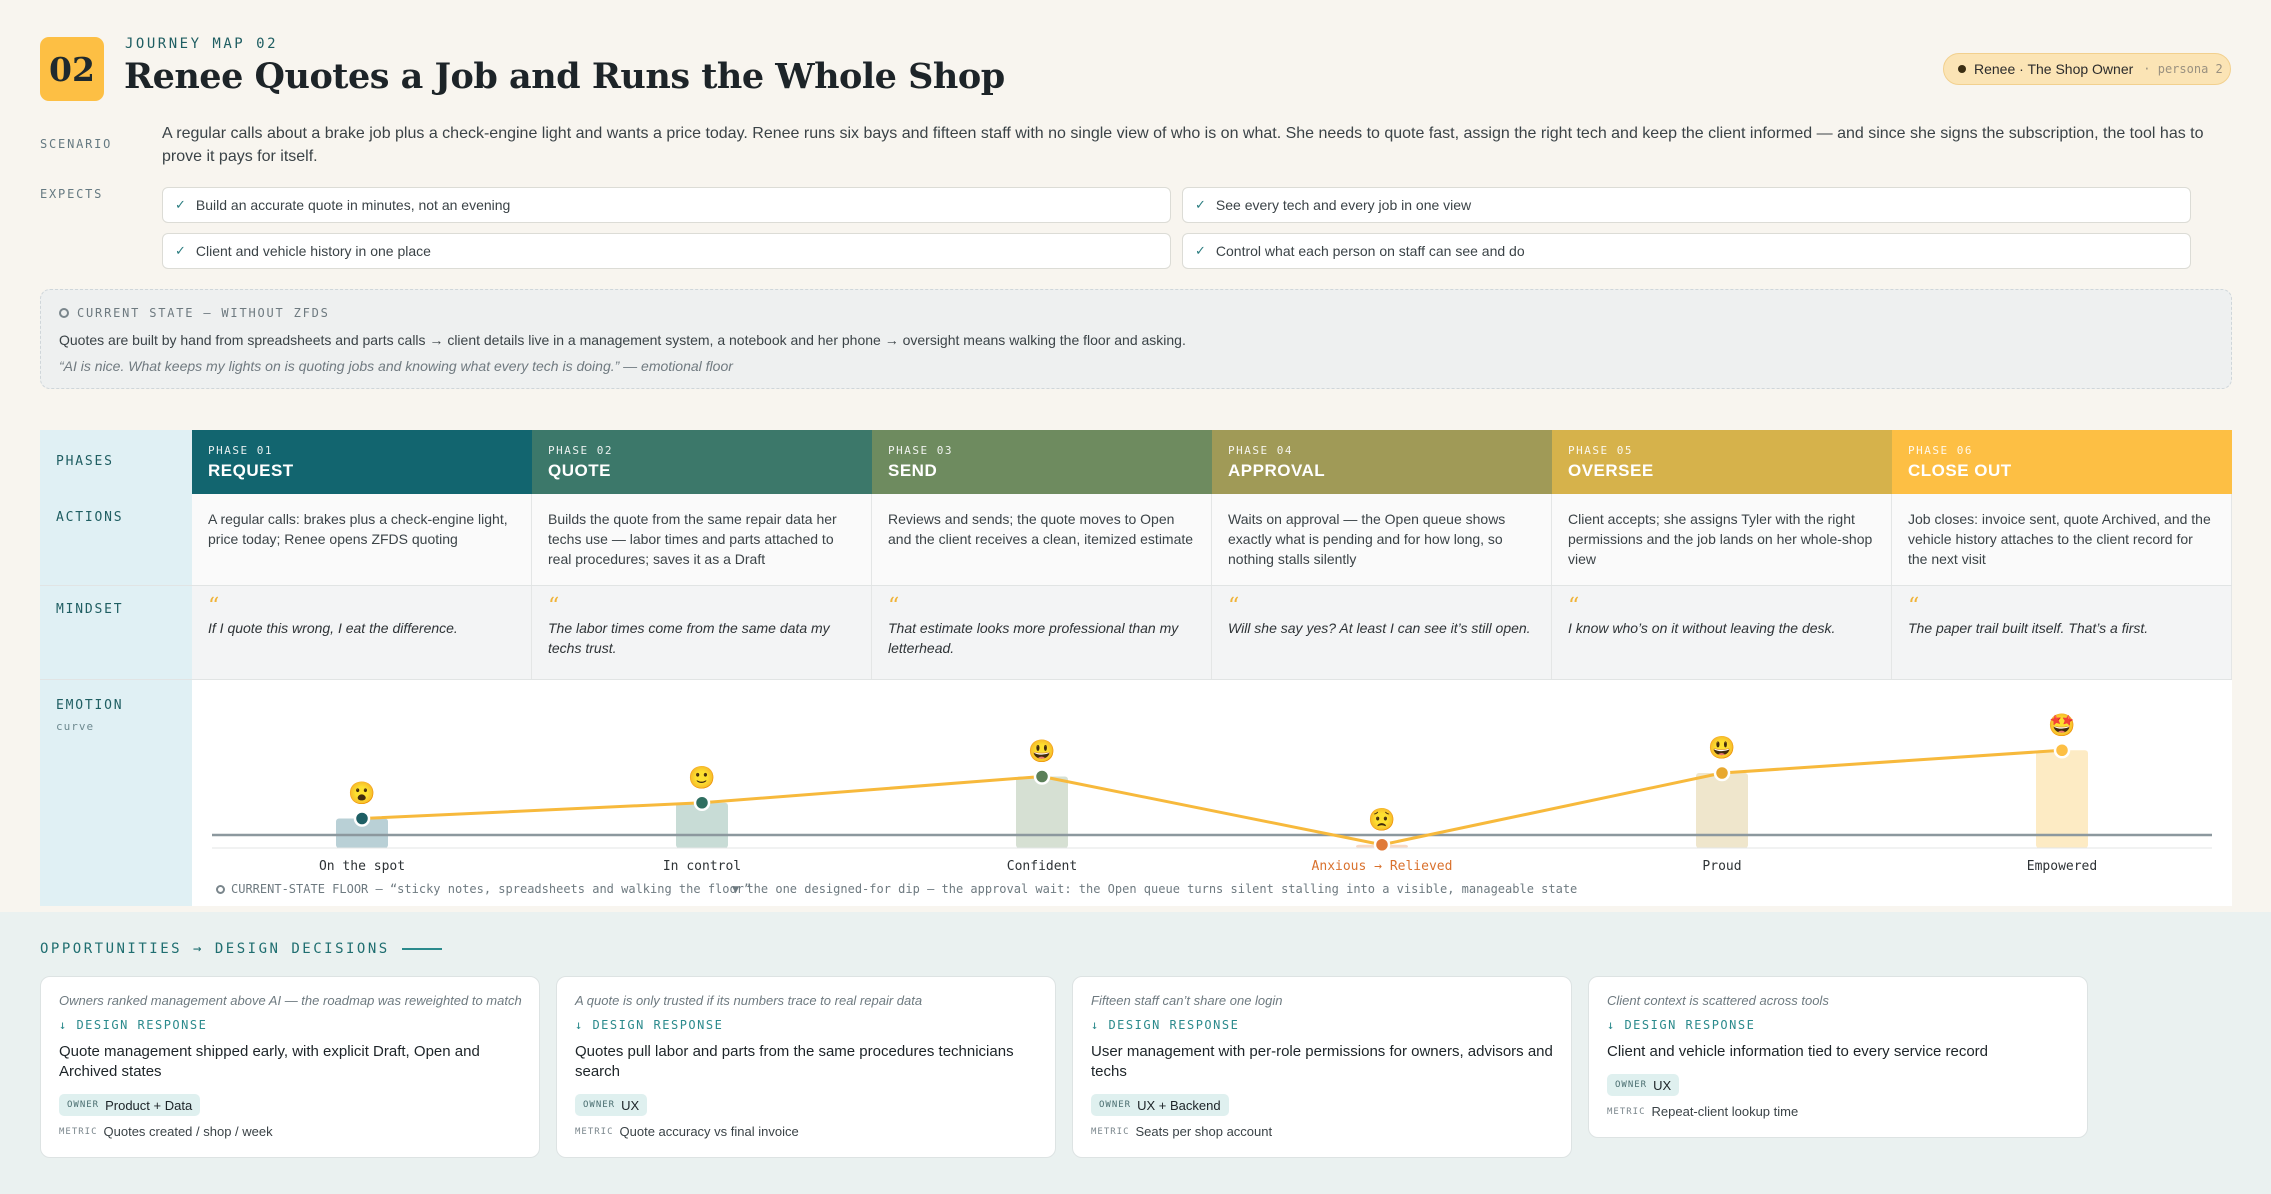 Image resolution: width=2271 pixels, height=1194 pixels. Describe the element at coordinates (1277, 470) in the screenshot. I see `phase-name: APPROVAL` at that location.